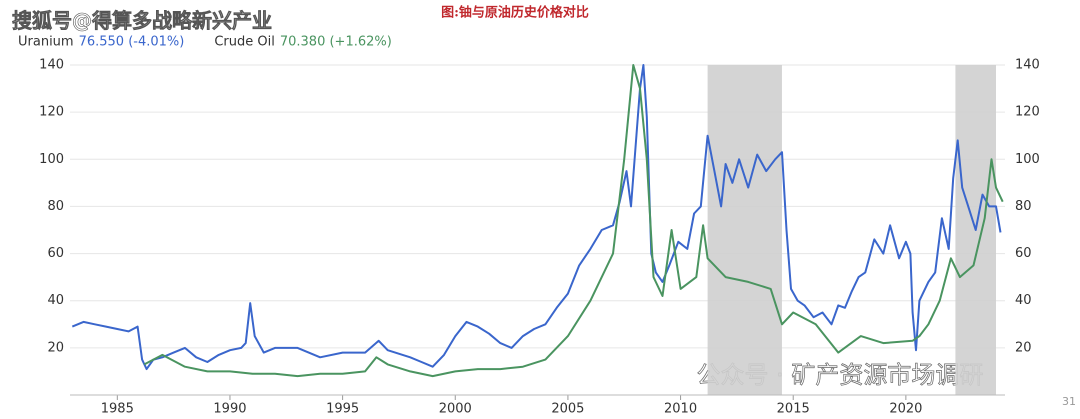 The width and height of the screenshot is (1080, 419). I want to click on y-tick-label: 40, so click(55, 300).